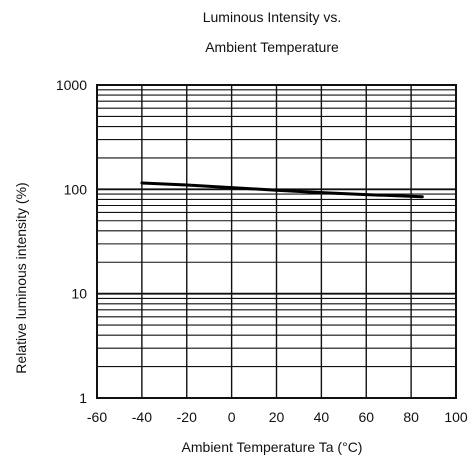 The width and height of the screenshot is (472, 462). I want to click on chart-title-line-1: Luminous Intensity vs., so click(272, 17).